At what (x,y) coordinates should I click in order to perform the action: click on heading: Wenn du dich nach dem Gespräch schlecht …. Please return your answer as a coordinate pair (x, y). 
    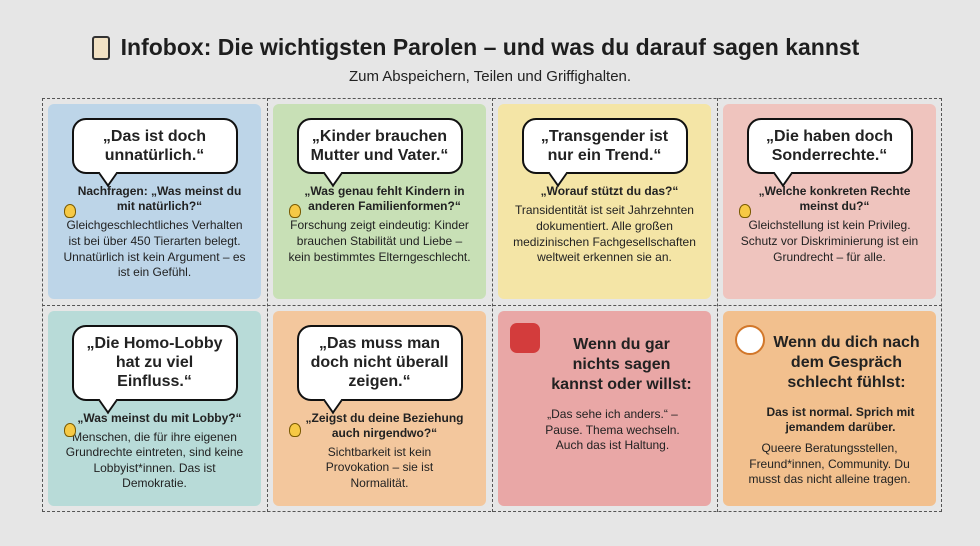
    Looking at the image, I should click on (846, 362).